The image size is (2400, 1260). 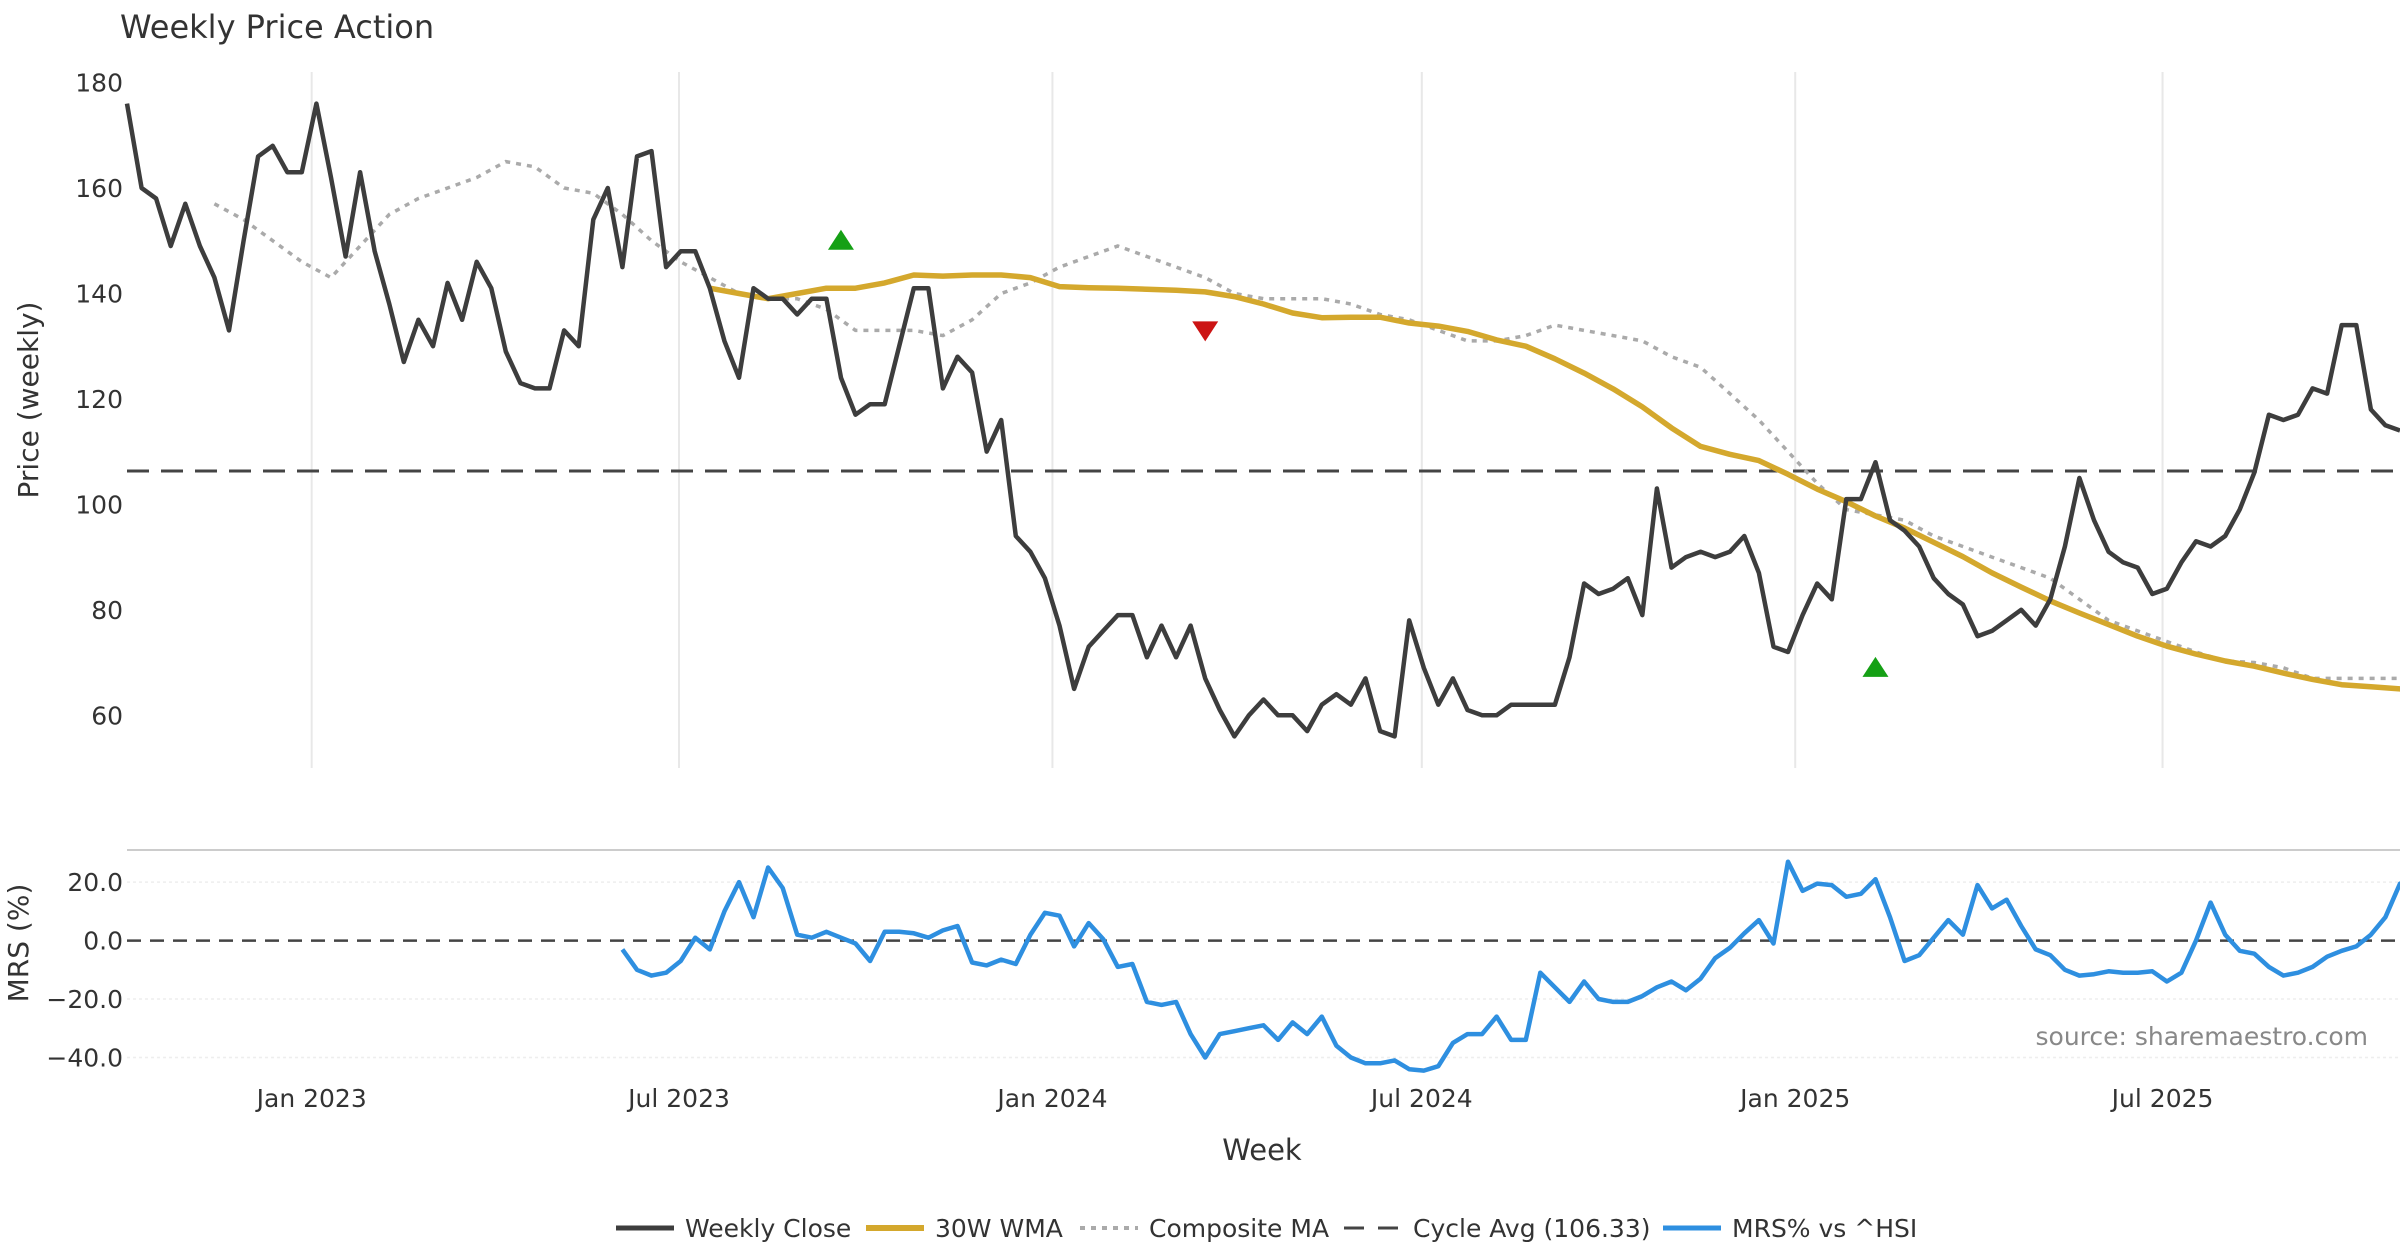 I want to click on x-tick-5: Jul 2025, so click(x=2162, y=1098).